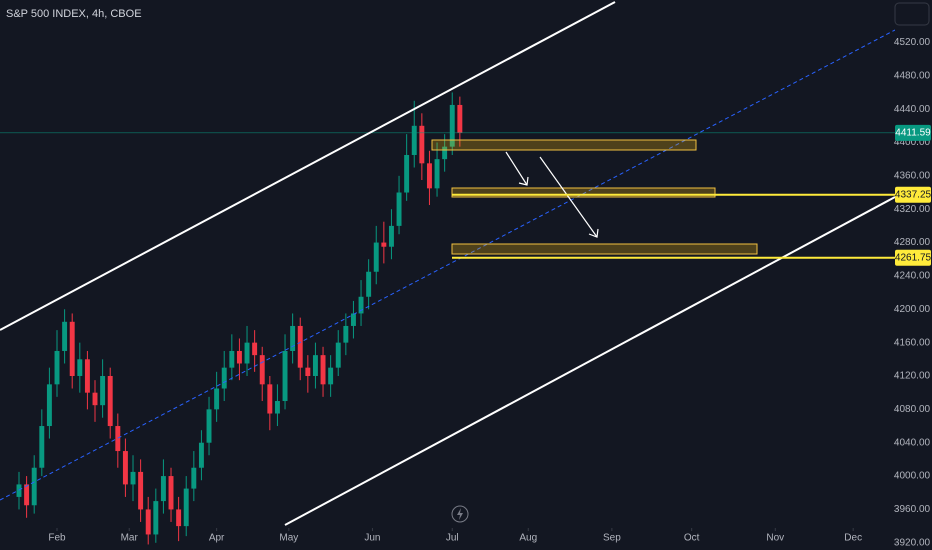 This screenshot has width=932, height=550. I want to click on arrows, so click(552, 194).